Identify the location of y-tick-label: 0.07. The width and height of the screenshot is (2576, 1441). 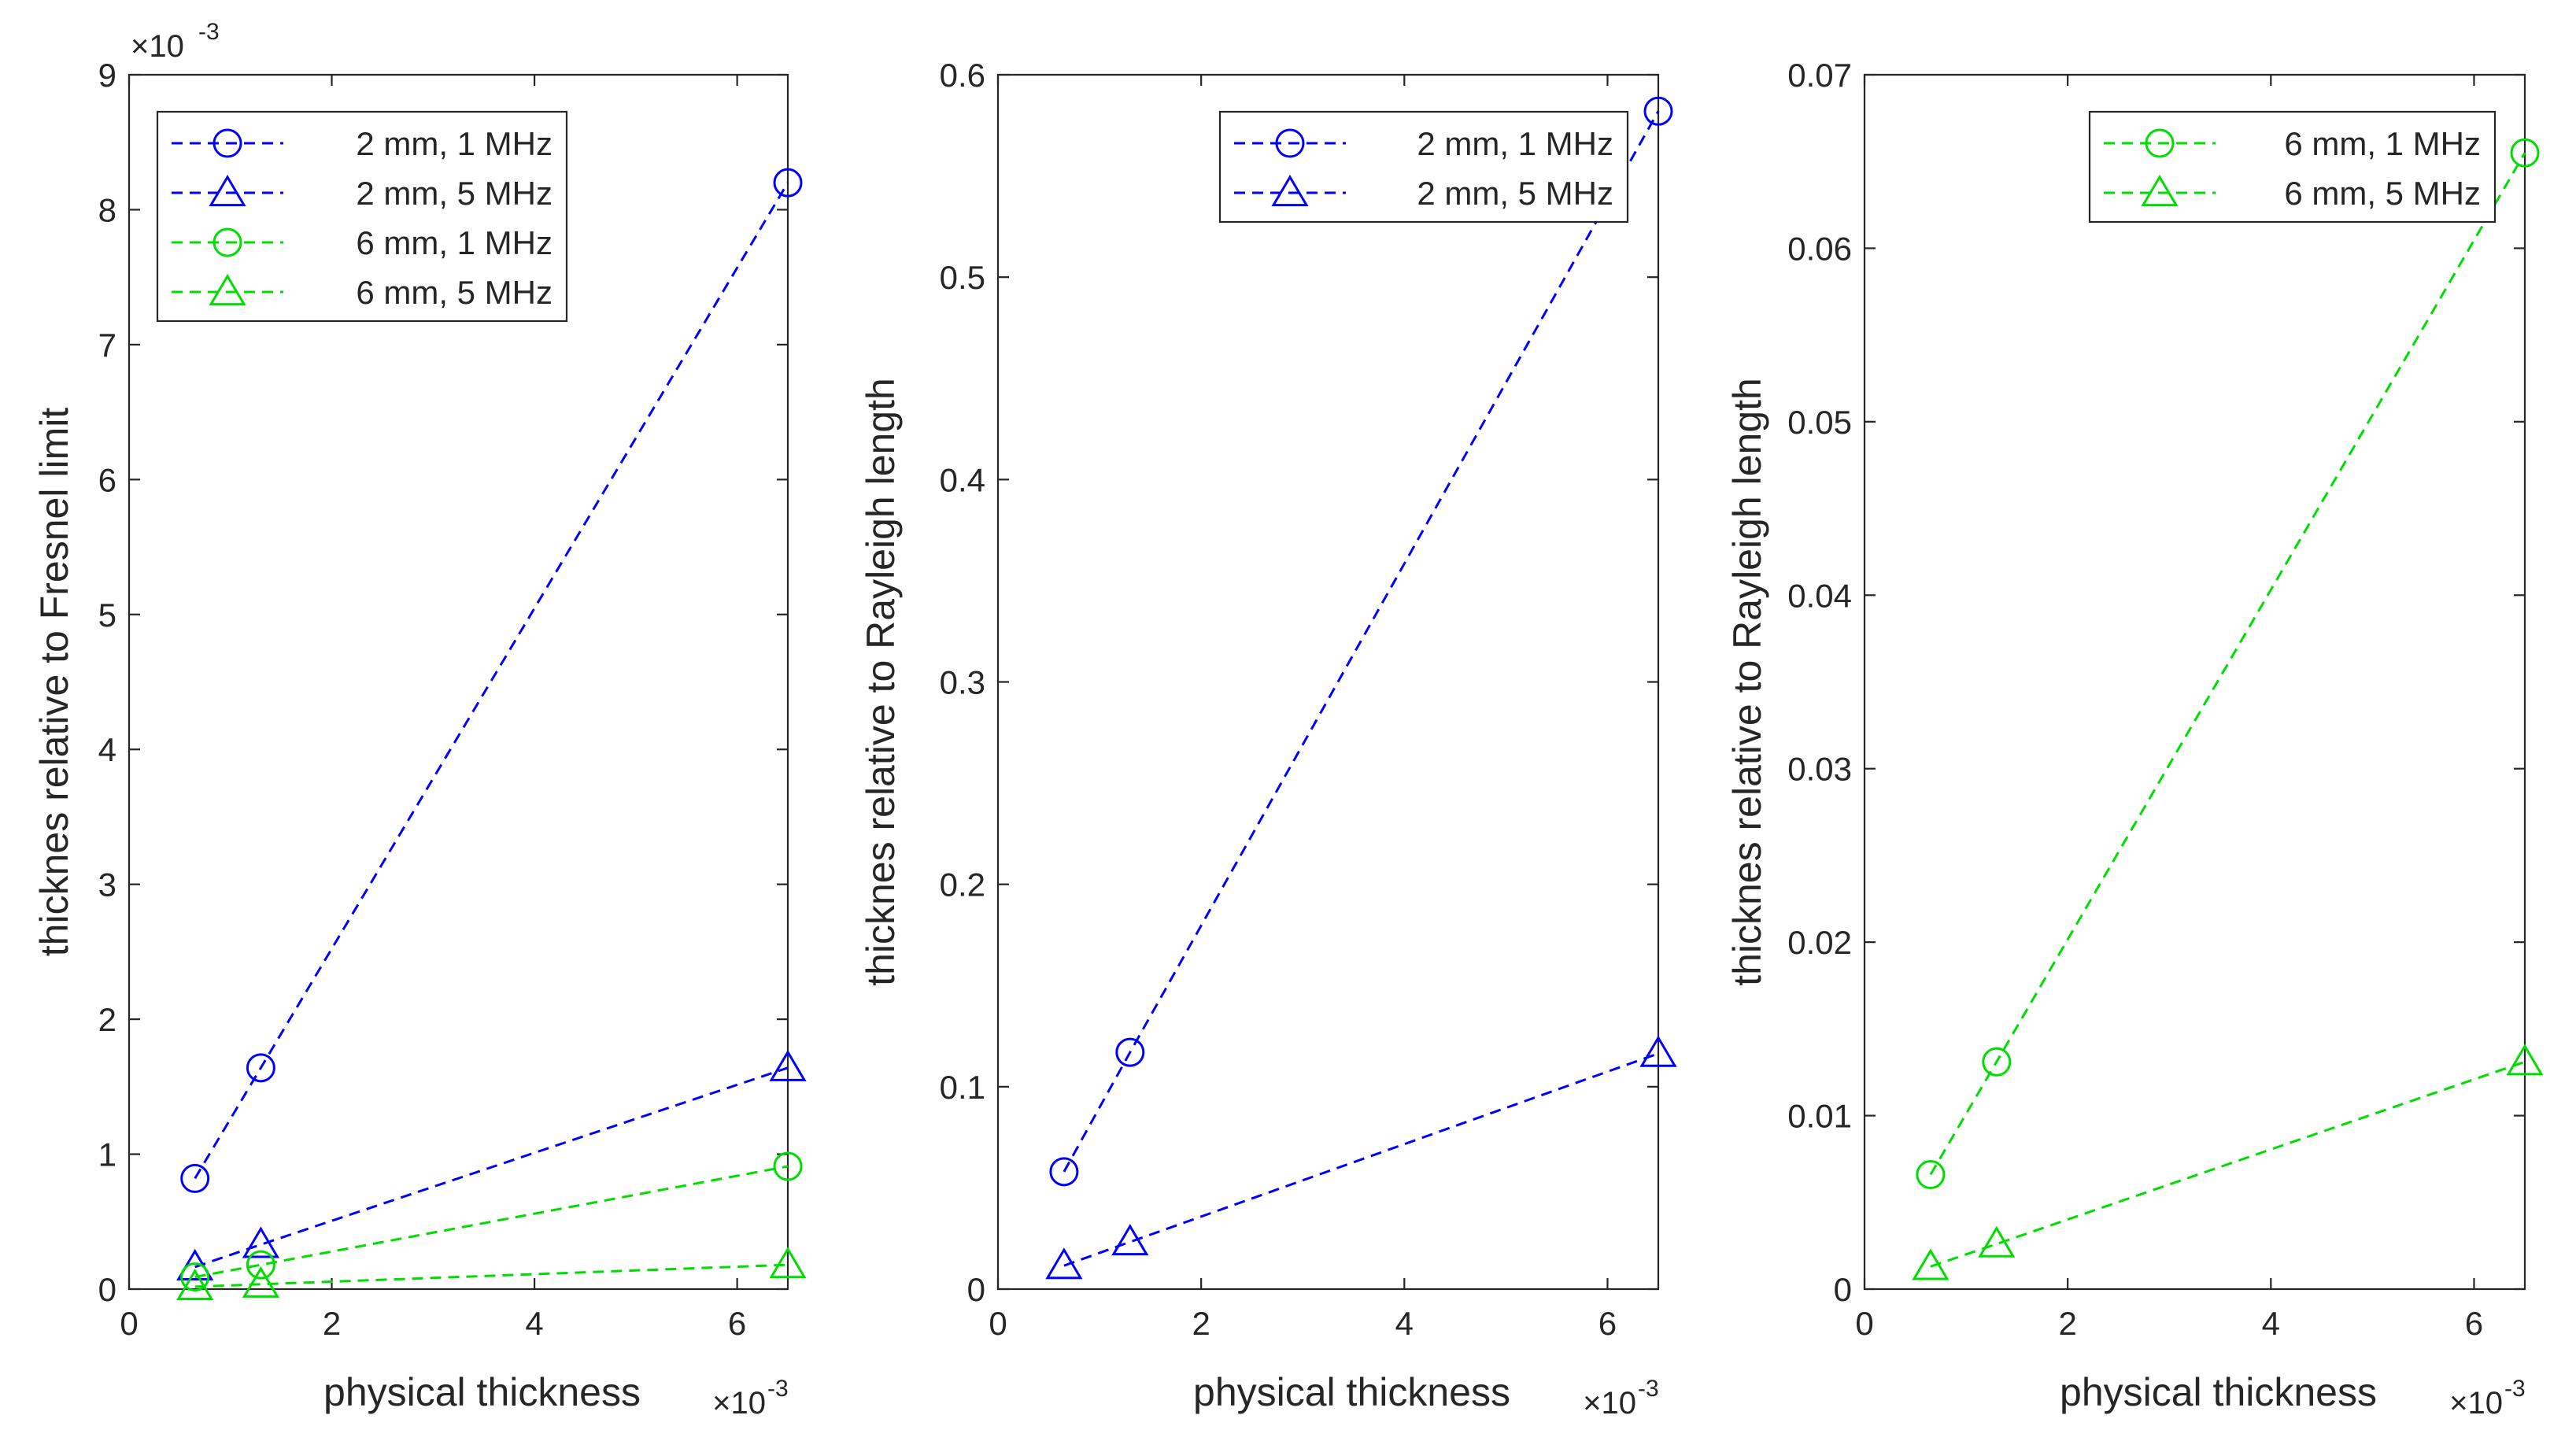
(1819, 75).